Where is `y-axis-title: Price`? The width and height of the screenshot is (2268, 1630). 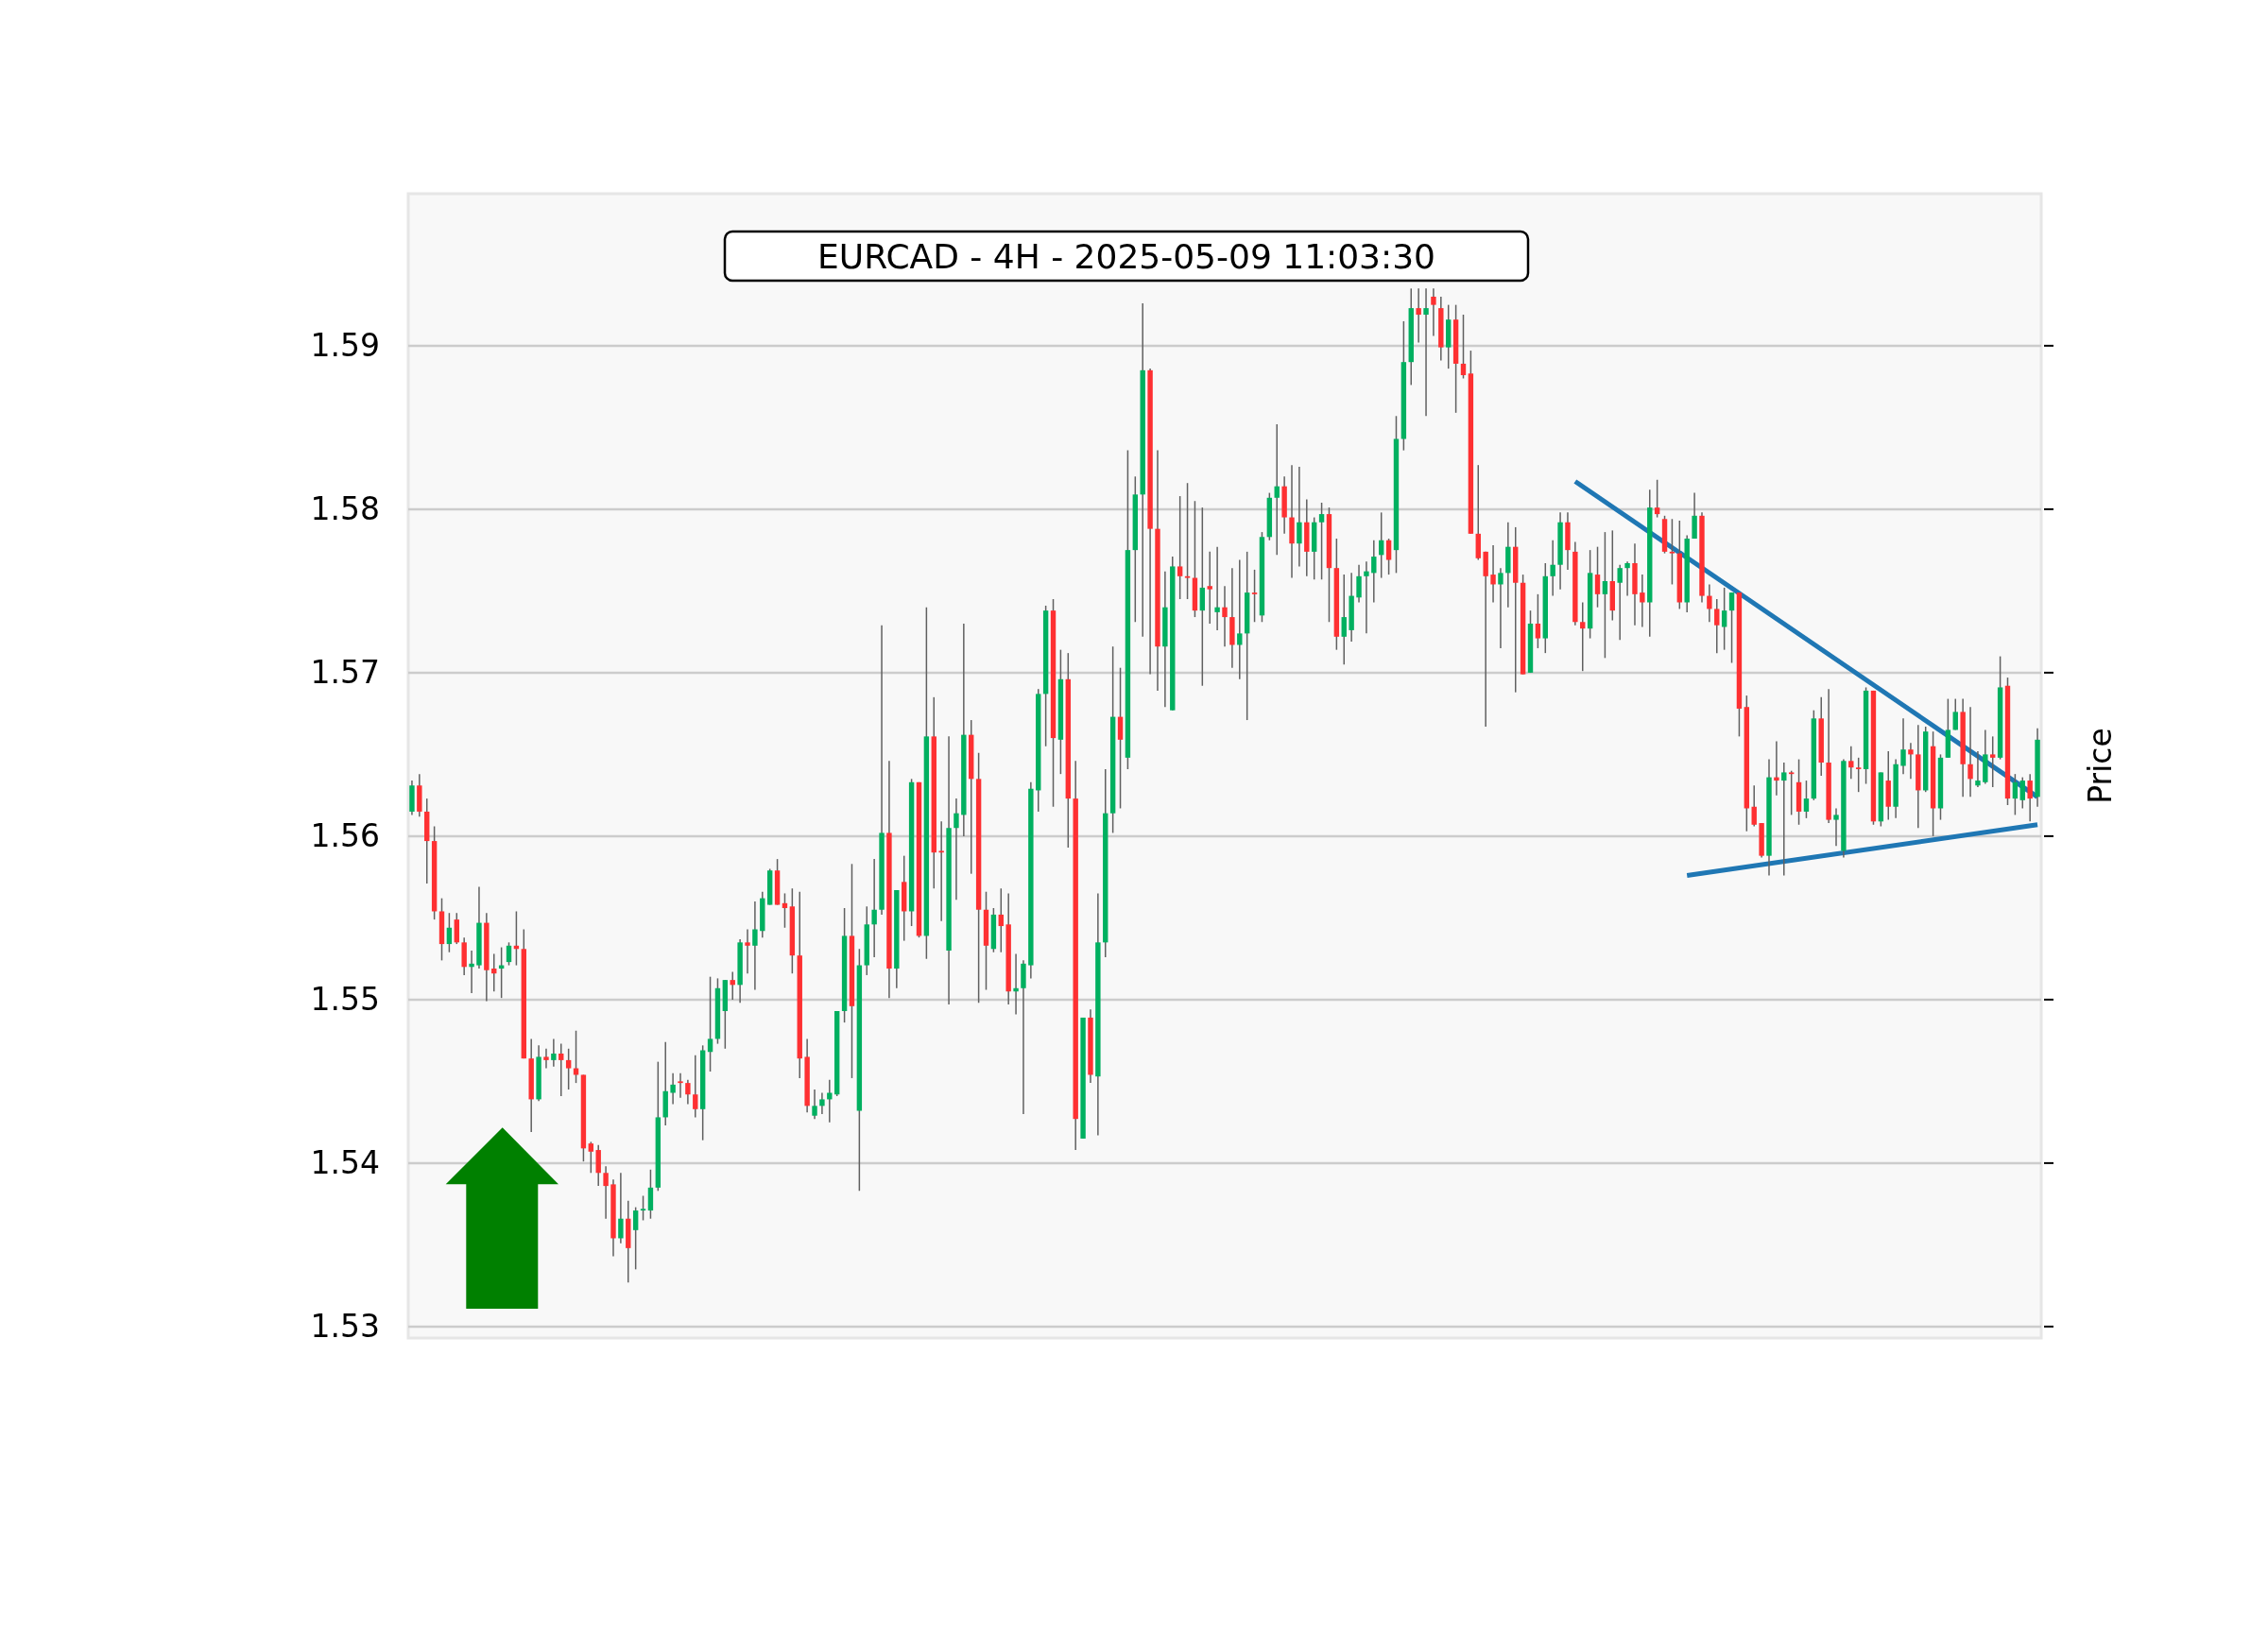
y-axis-title: Price is located at coordinates (2100, 766).